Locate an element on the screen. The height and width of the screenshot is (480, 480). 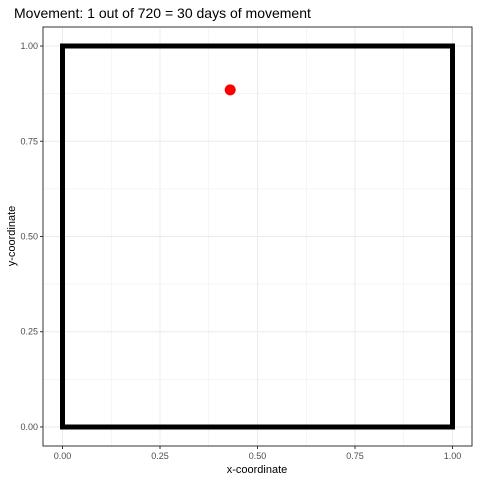
x-tick-label: 0.75 is located at coordinates (355, 456).